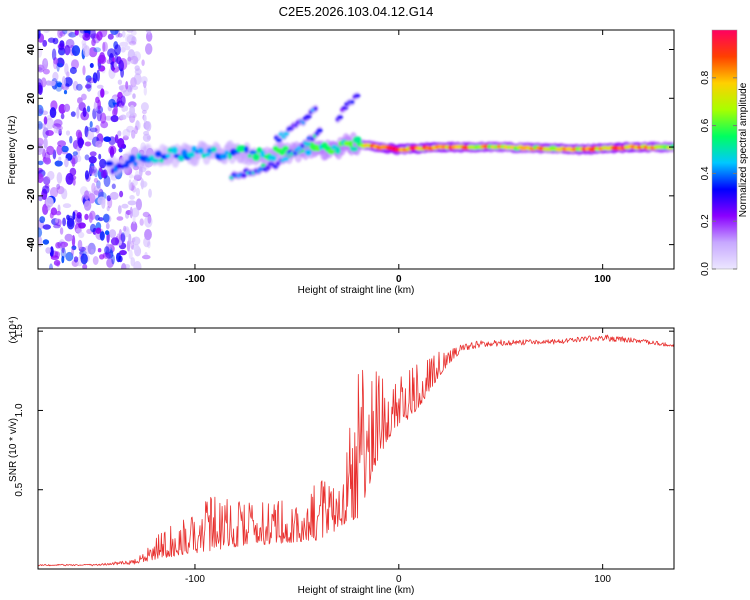 The height and width of the screenshot is (600, 750). I want to click on spectrogram-y-tick-label: -40, so click(31, 244).